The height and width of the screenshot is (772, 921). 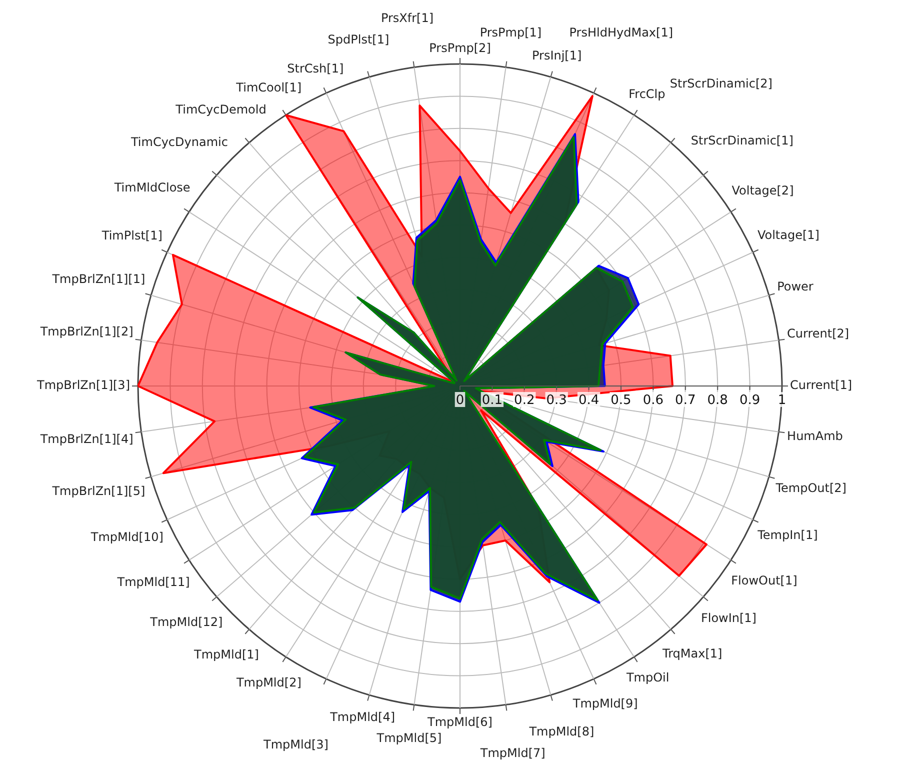 I want to click on spoke-label: TmpMld[10], so click(x=127, y=537).